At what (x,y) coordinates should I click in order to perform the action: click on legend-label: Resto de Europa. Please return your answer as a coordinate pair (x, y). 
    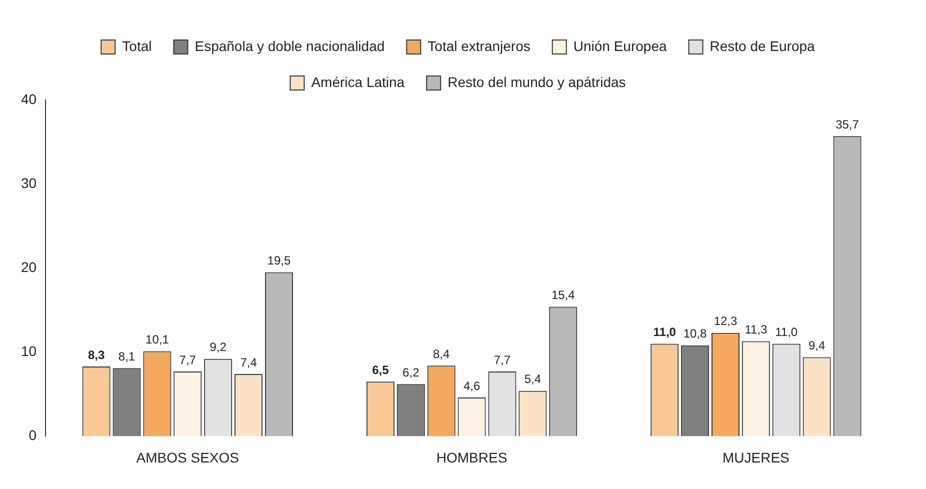
    Looking at the image, I should click on (763, 46).